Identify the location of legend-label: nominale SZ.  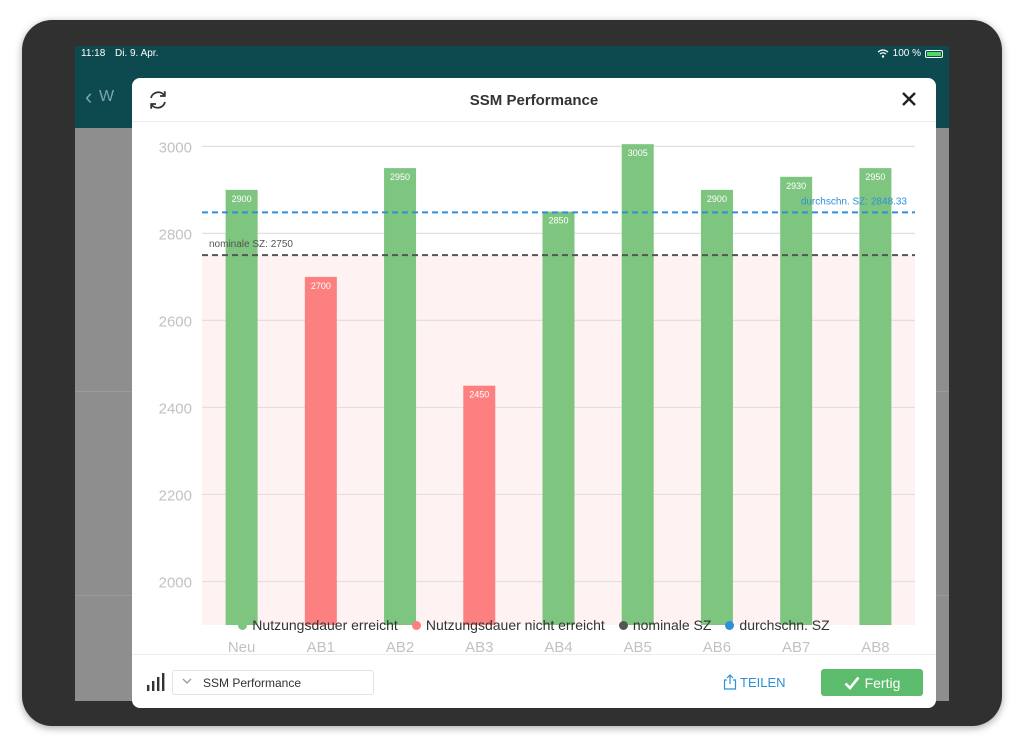
(672, 625).